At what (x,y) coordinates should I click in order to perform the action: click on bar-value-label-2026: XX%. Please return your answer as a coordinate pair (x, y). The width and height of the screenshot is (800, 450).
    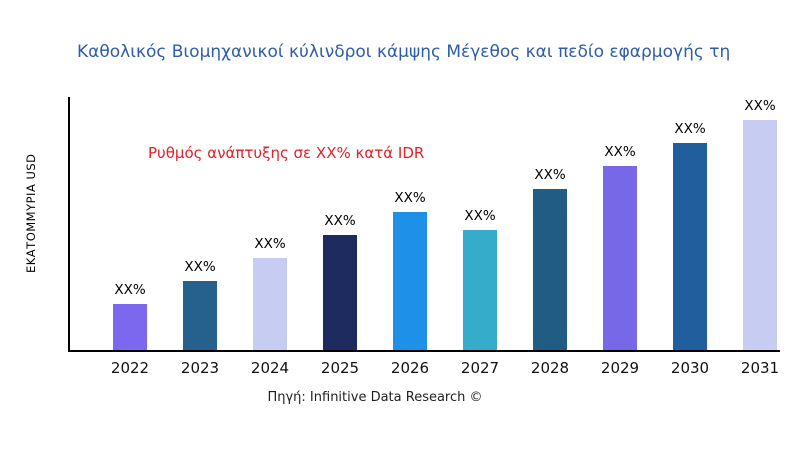
    Looking at the image, I should click on (410, 198).